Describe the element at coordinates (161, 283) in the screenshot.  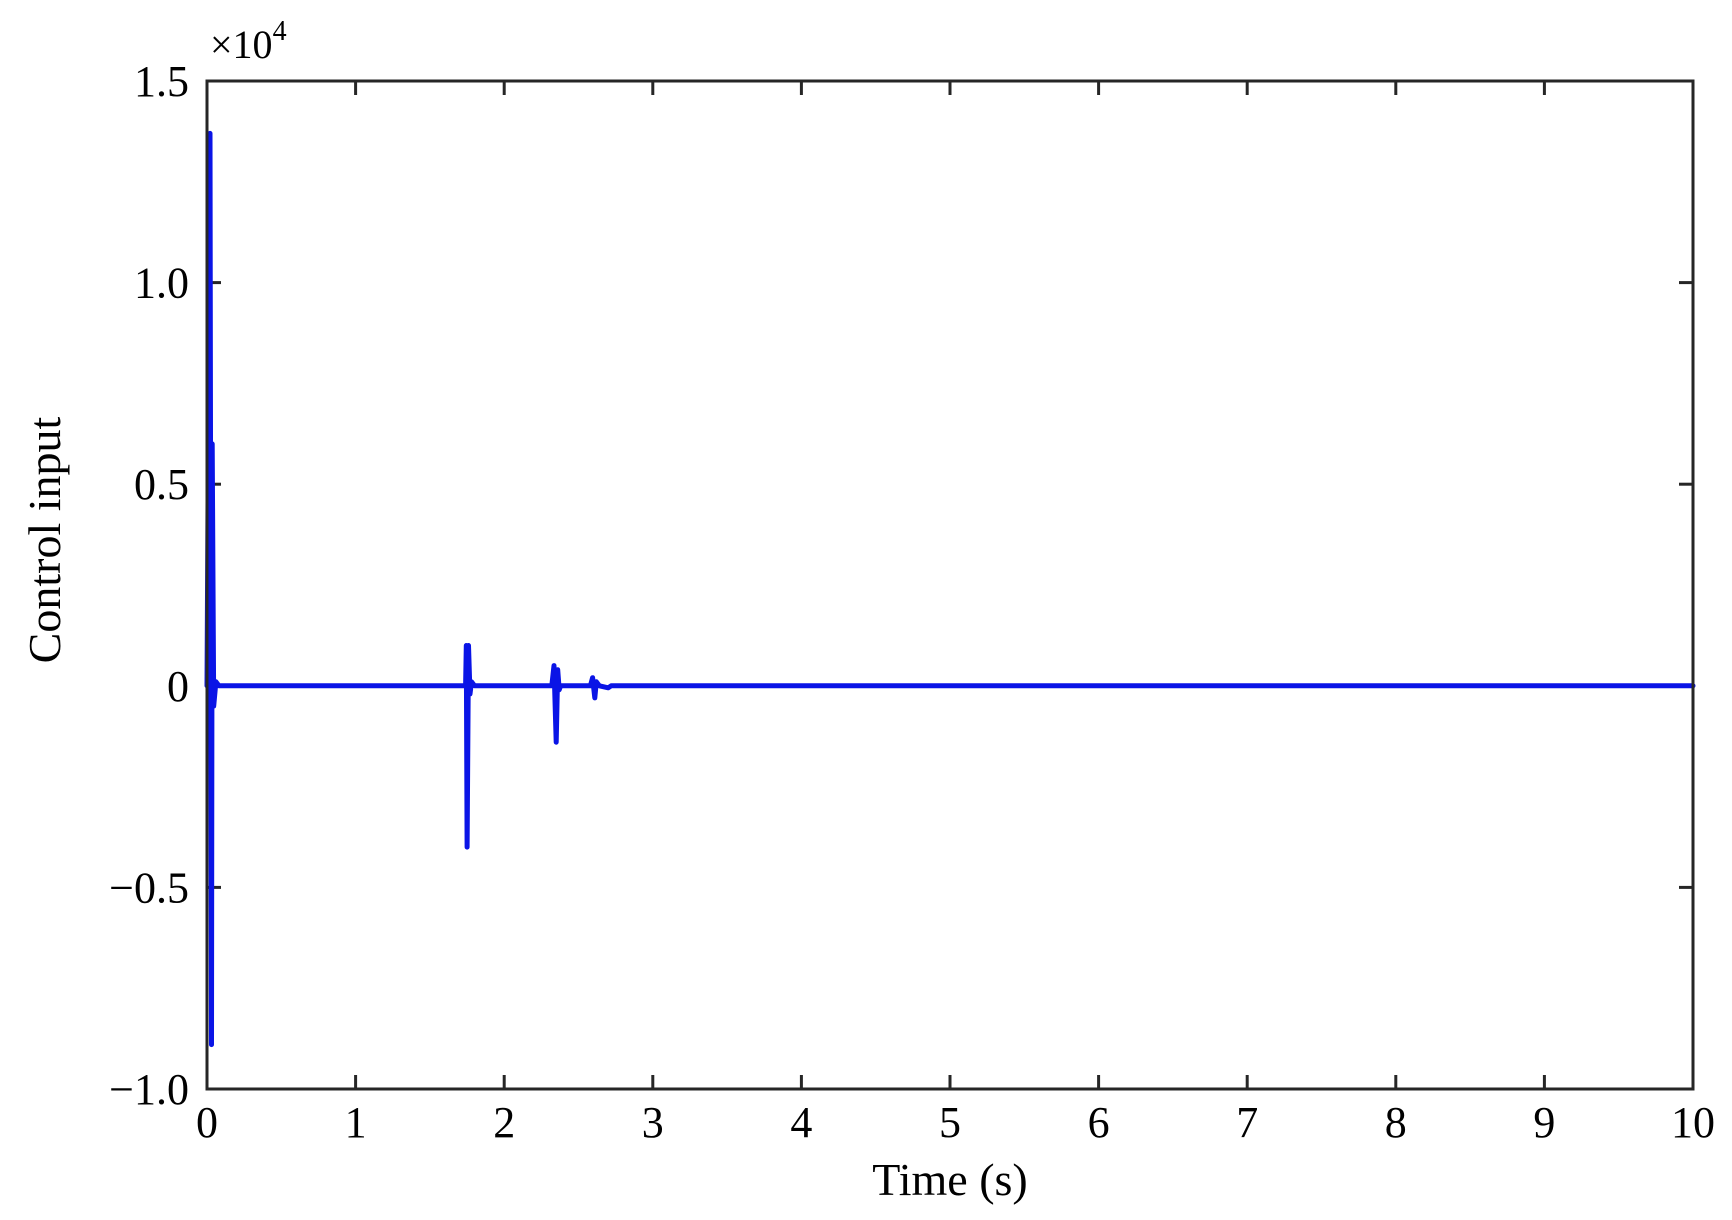
I see `y-tick-label-4: 1.0` at that location.